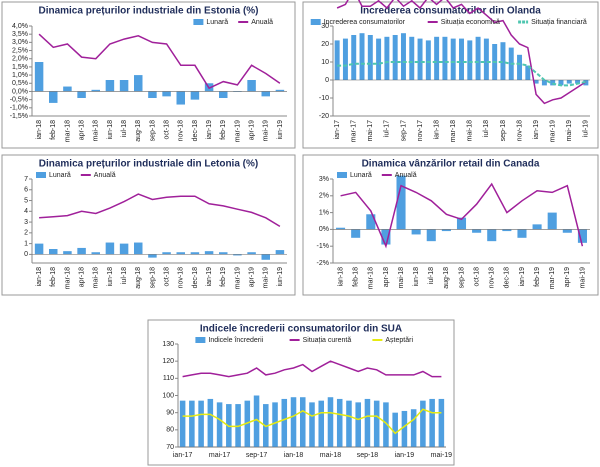 This screenshot has width=600, height=467. What do you see at coordinates (168, 378) in the screenshot?
I see `y-tick-label: 110` at bounding box center [168, 378].